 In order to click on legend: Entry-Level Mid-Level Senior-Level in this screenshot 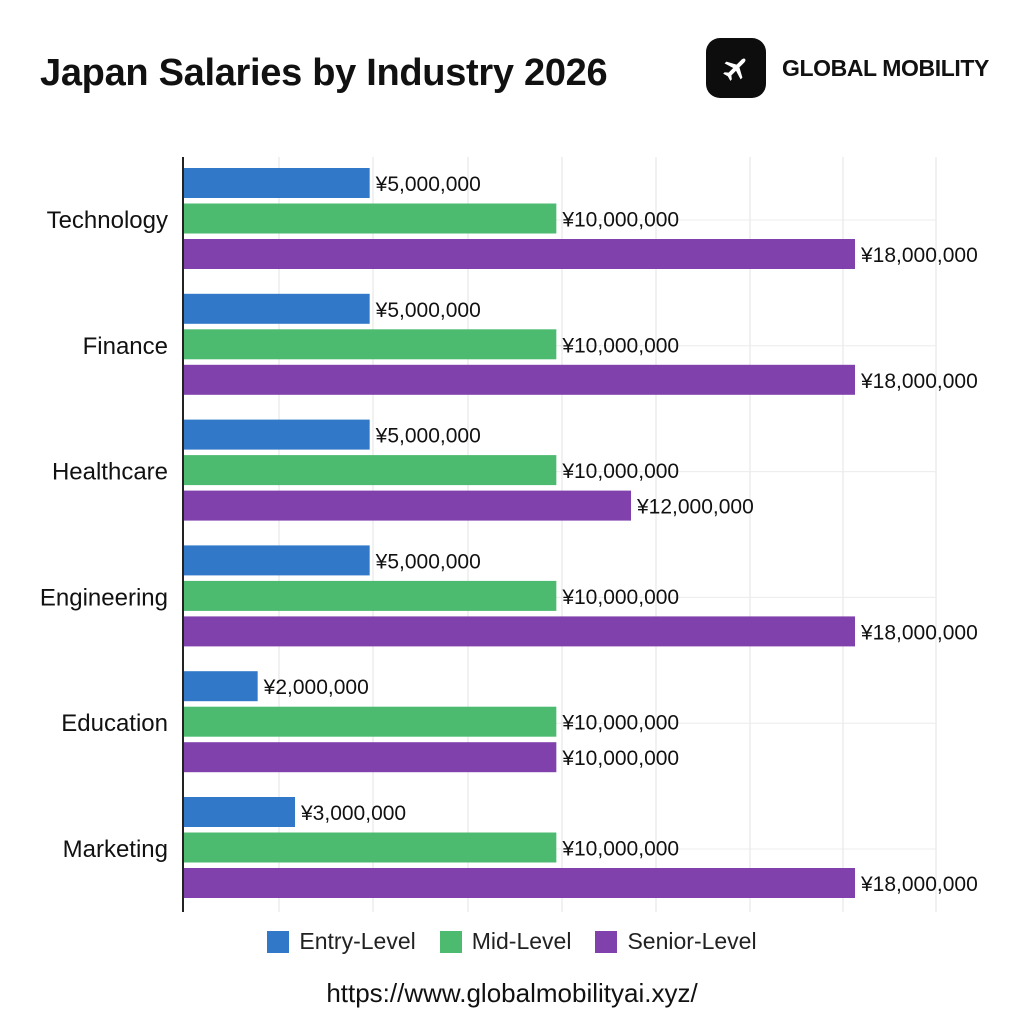, I will do `click(512, 941)`.